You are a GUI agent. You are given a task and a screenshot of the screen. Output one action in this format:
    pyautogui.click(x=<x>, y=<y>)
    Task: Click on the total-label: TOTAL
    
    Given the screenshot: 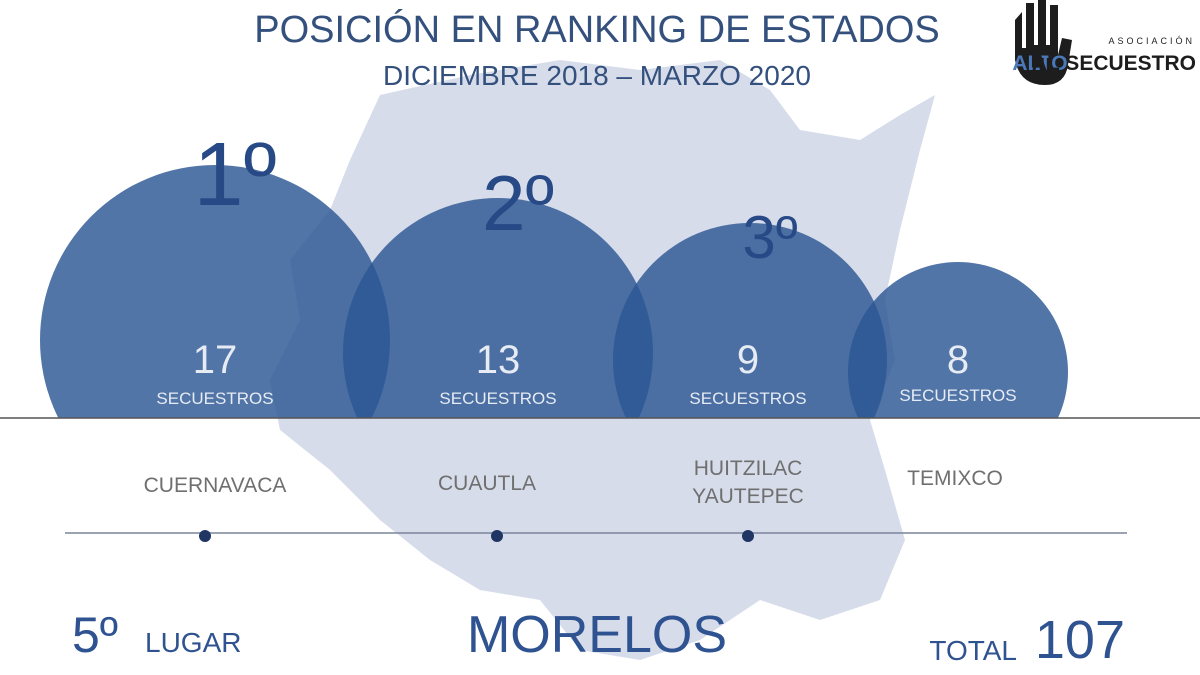 What is the action you would take?
    pyautogui.click(x=973, y=650)
    